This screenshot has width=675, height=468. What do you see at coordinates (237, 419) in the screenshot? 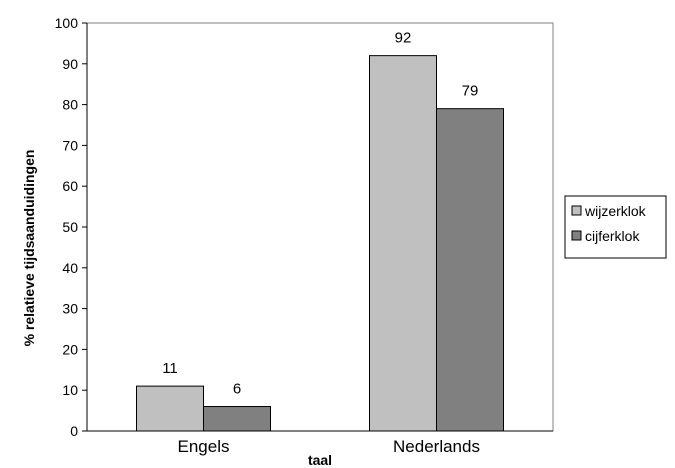
I see `bar-cijferklok-Engels` at bounding box center [237, 419].